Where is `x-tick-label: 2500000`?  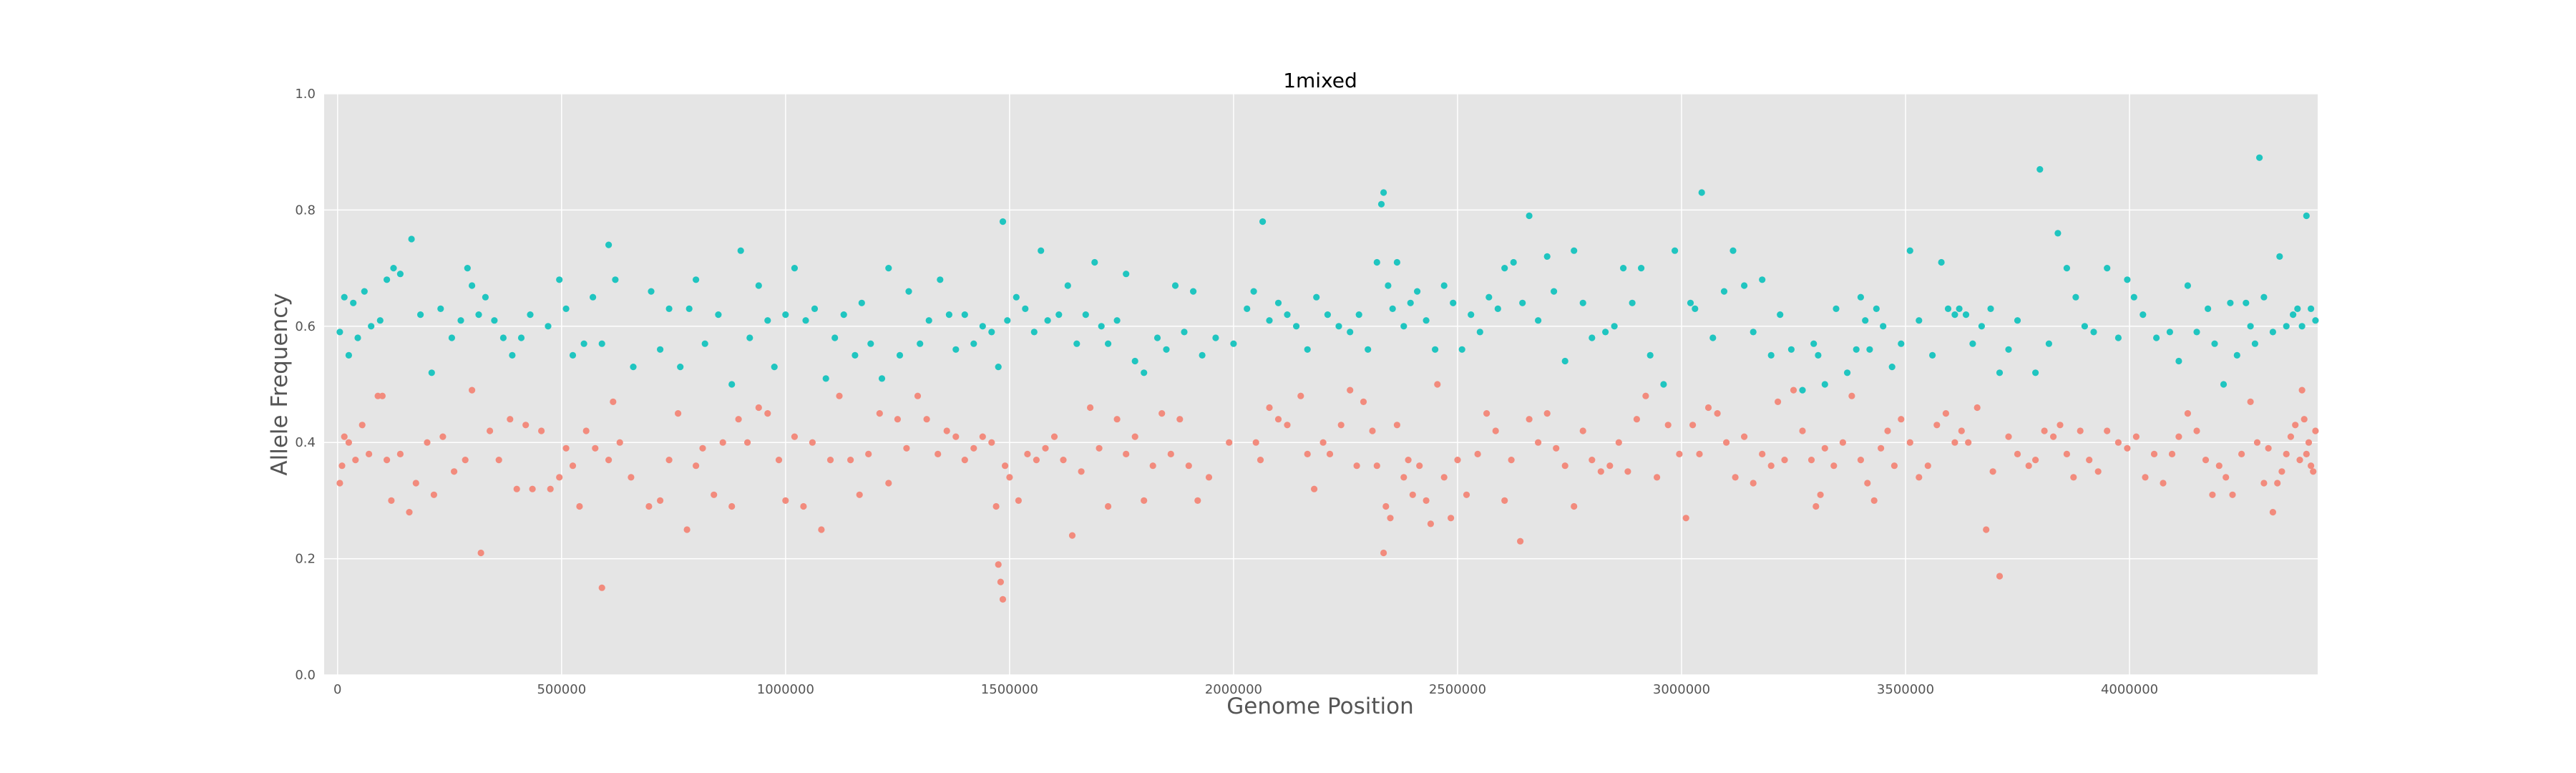 x-tick-label: 2500000 is located at coordinates (1457, 689).